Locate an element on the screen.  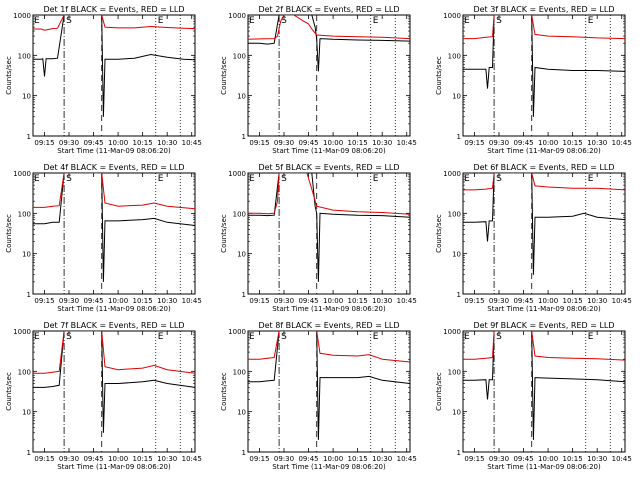
panel-title: Det 3f BLACK = Events, RED = LLD is located at coordinates (543, 9).